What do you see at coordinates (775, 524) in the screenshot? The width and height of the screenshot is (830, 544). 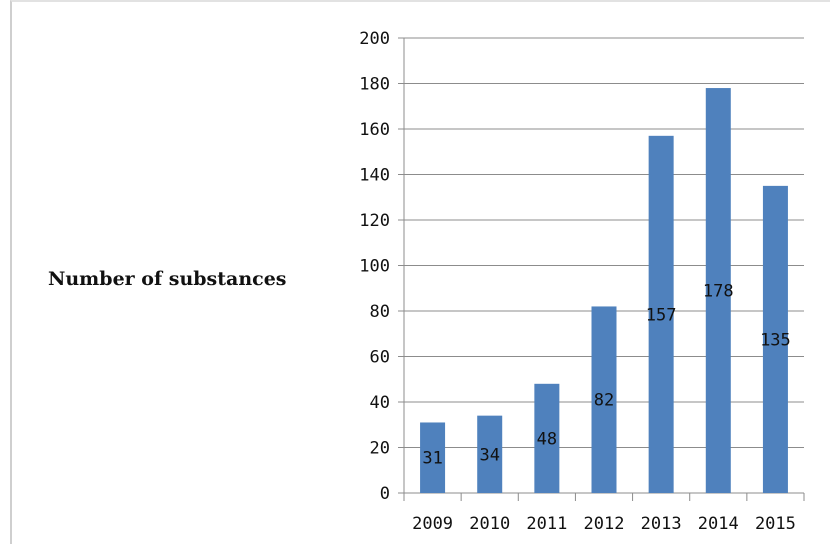 I see `x-tick-label: 2015` at bounding box center [775, 524].